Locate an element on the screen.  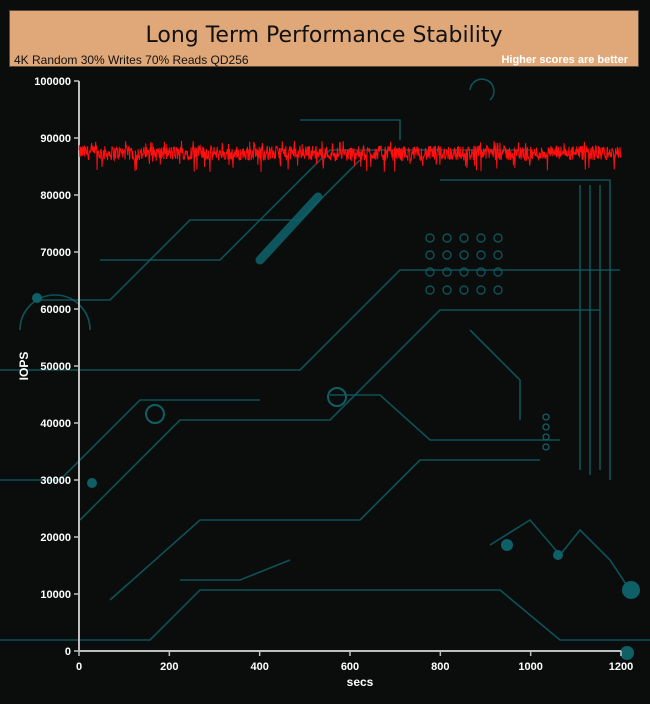
y-tick-label: 90000 is located at coordinates (55, 139).